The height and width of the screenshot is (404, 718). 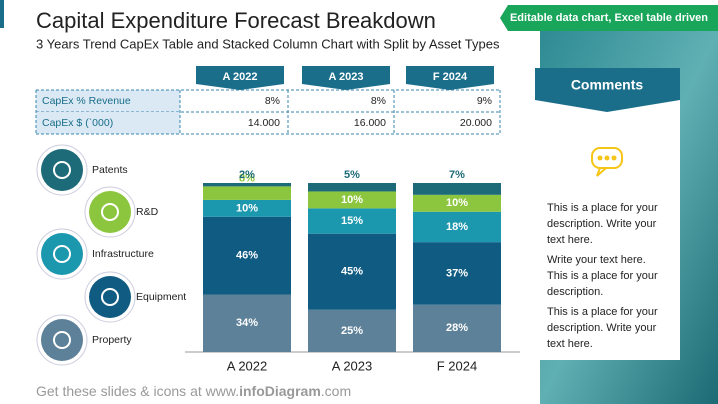 I want to click on accent, so click(x=2, y=14).